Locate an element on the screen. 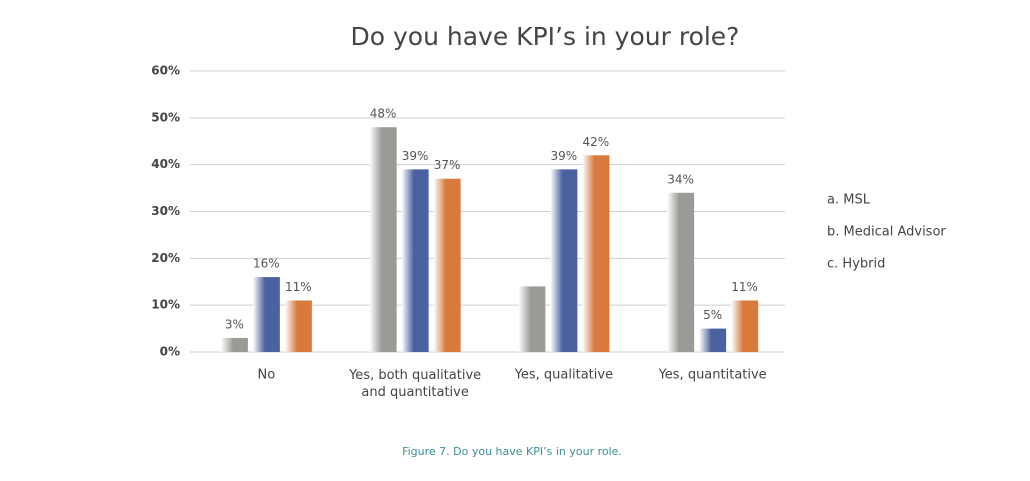 The image size is (1030, 481). legend-label: b. Medical Advisor is located at coordinates (886, 232).